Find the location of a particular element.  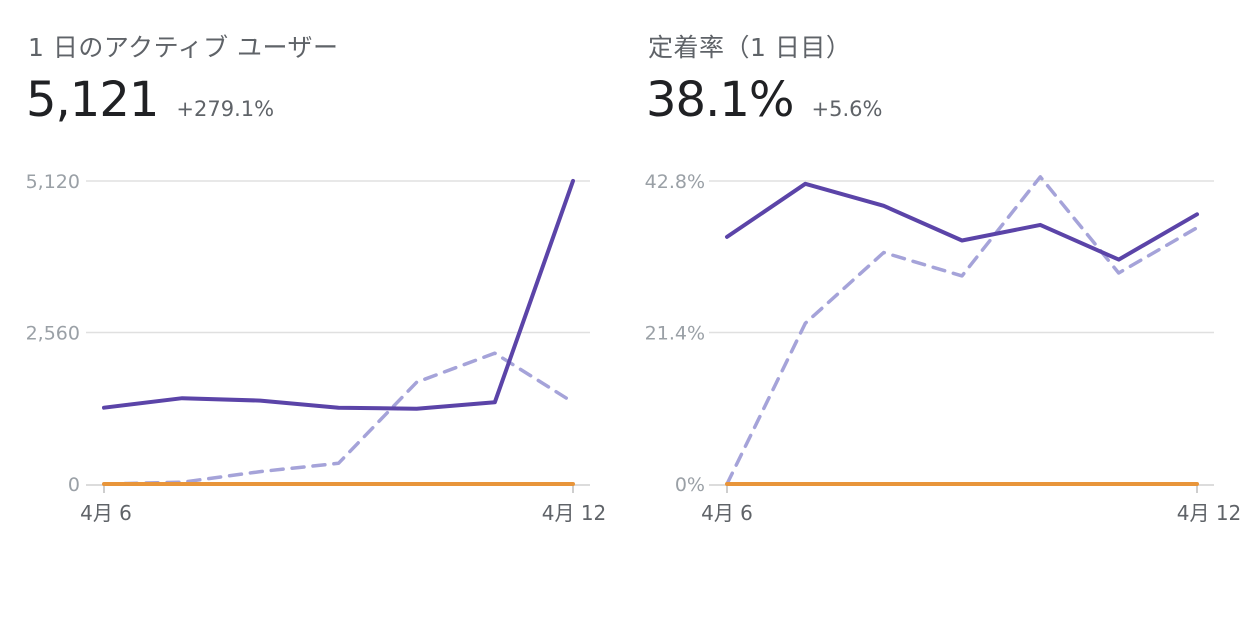

y-tick-label: 0% is located at coordinates (690, 485).